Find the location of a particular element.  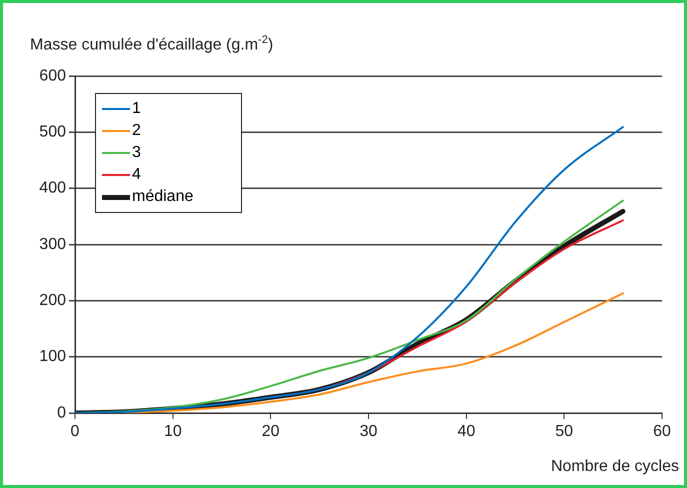

legend-label: 4 is located at coordinates (136, 175).